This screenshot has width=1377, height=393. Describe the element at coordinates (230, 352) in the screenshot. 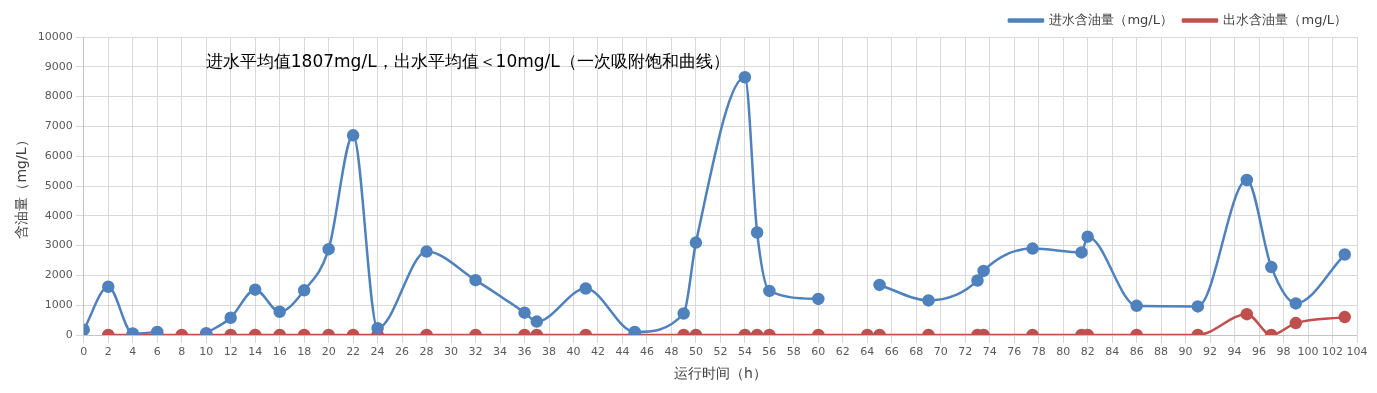

I see `x-tick-label: 12` at that location.